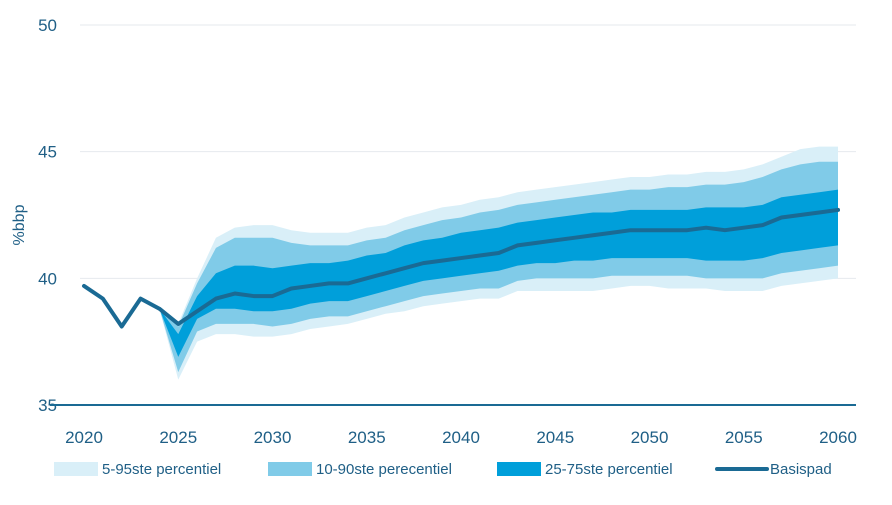  Describe the element at coordinates (47, 278) in the screenshot. I see `y-tick-label: 40` at that location.